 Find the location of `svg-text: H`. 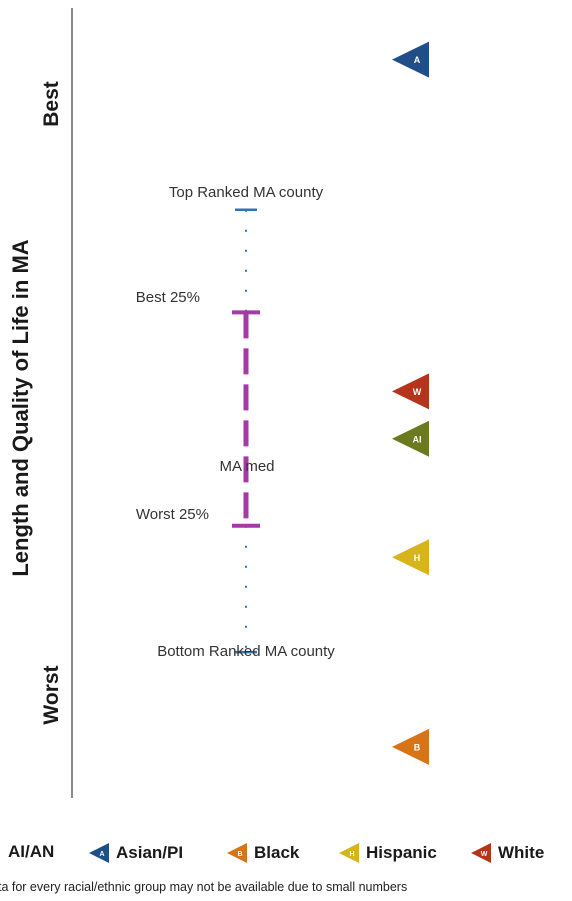

svg-text: H is located at coordinates (351, 854).